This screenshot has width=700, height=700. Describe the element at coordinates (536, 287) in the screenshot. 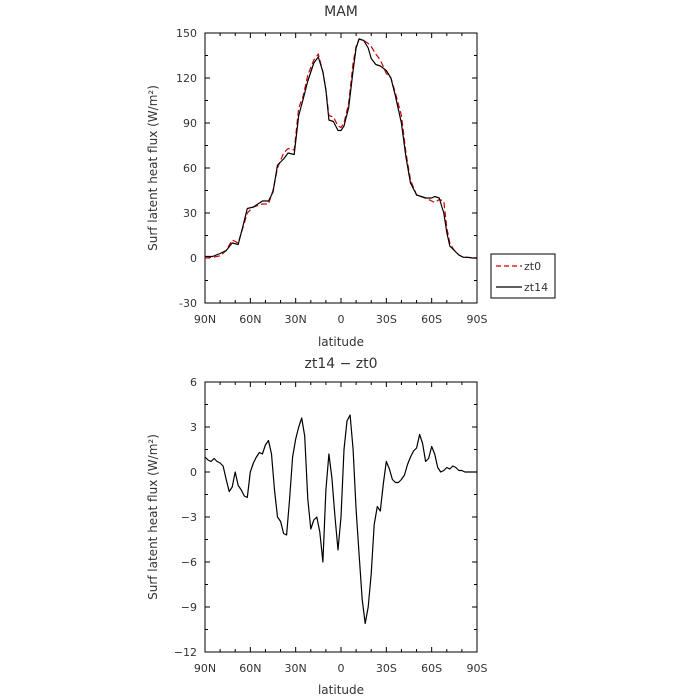

I see `legend-label-zt14: zt14` at that location.